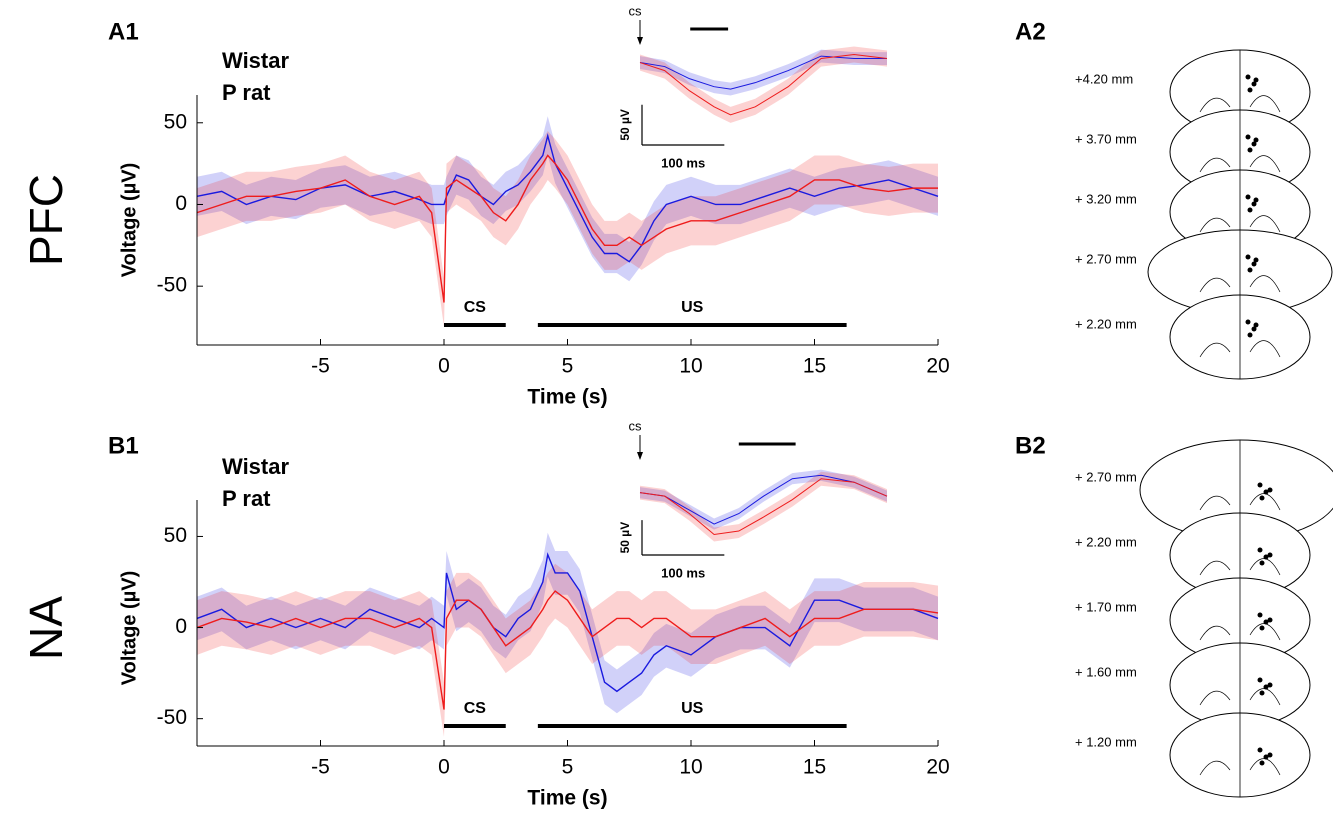 This screenshot has width=1333, height=817. Describe the element at coordinates (46, 628) in the screenshot. I see `row-label: NA` at that location.